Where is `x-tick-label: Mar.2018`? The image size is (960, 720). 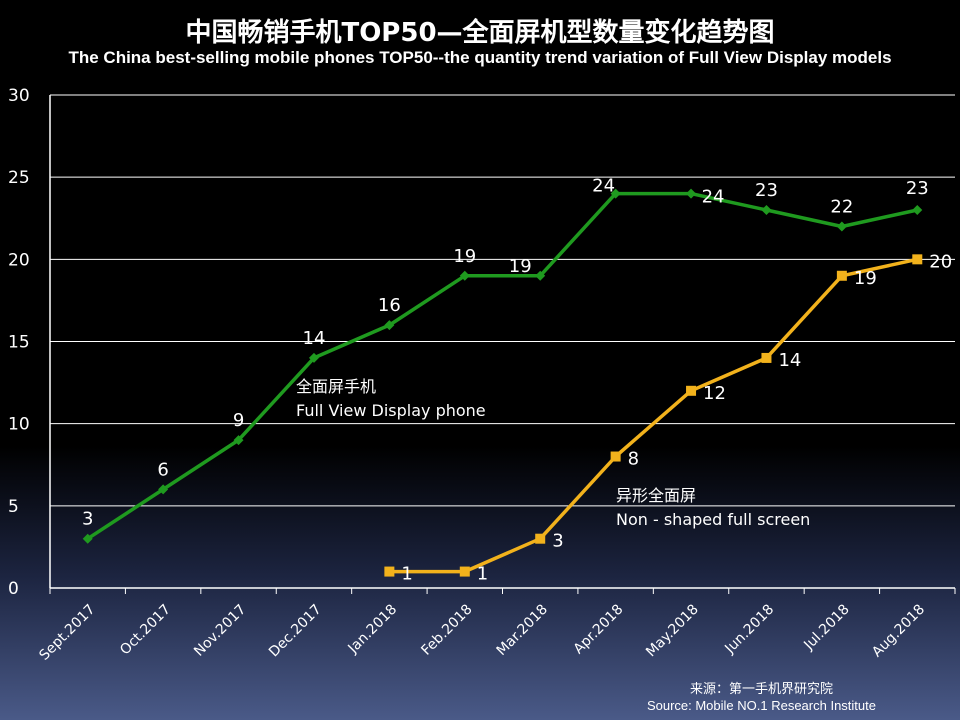
x-tick-label: Mar.2018 is located at coordinates (522, 630).